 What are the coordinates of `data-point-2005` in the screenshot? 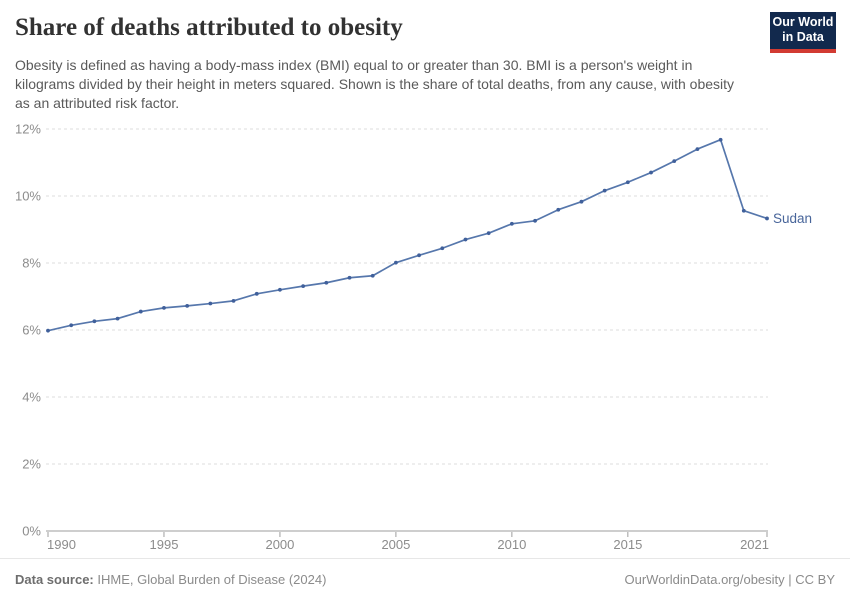 It's located at (396, 262).